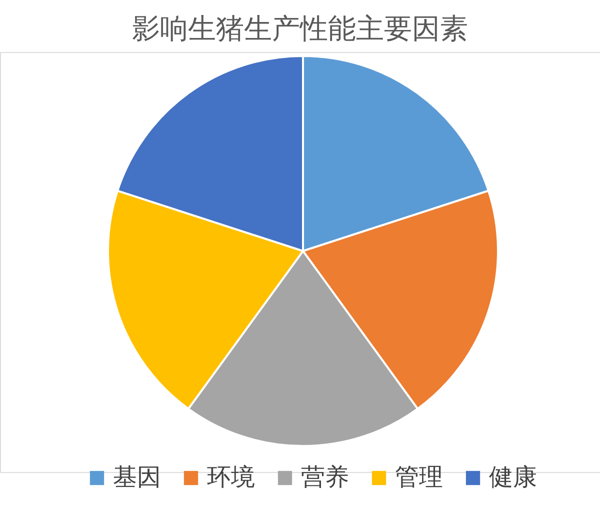 This screenshot has height=509, width=600. Describe the element at coordinates (300, 28) in the screenshot. I see `chart-title: 影响生猪生产性能主要因素` at that location.